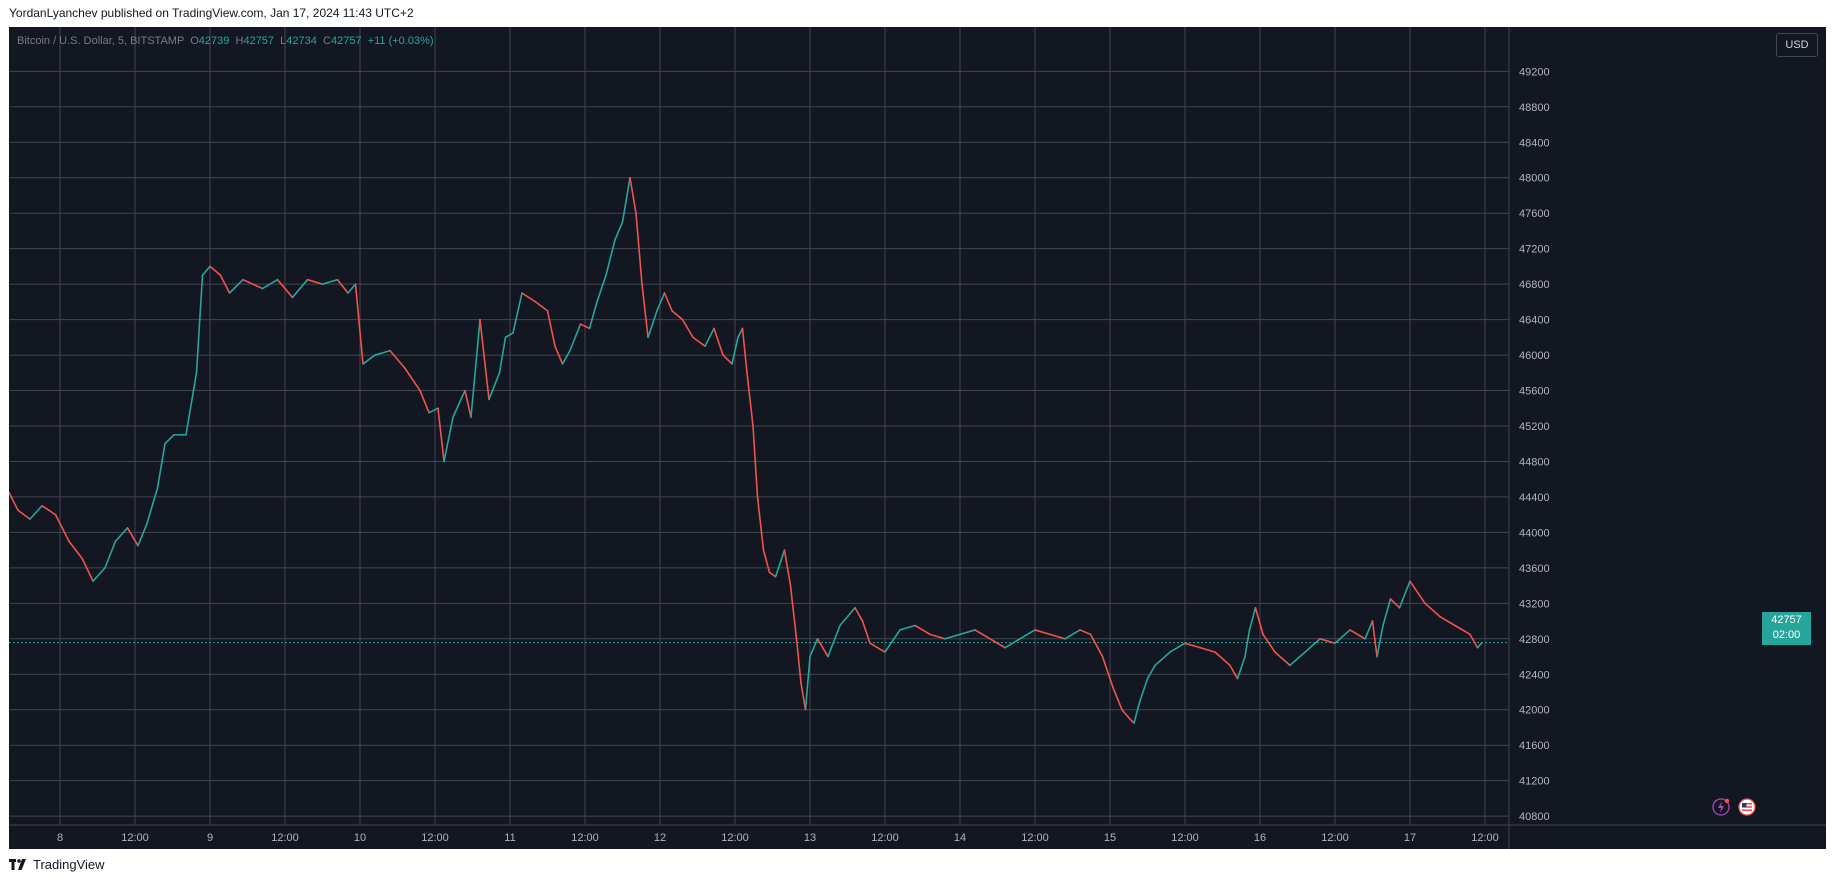  I want to click on bar-countdown: 02:00, so click(1786, 635).